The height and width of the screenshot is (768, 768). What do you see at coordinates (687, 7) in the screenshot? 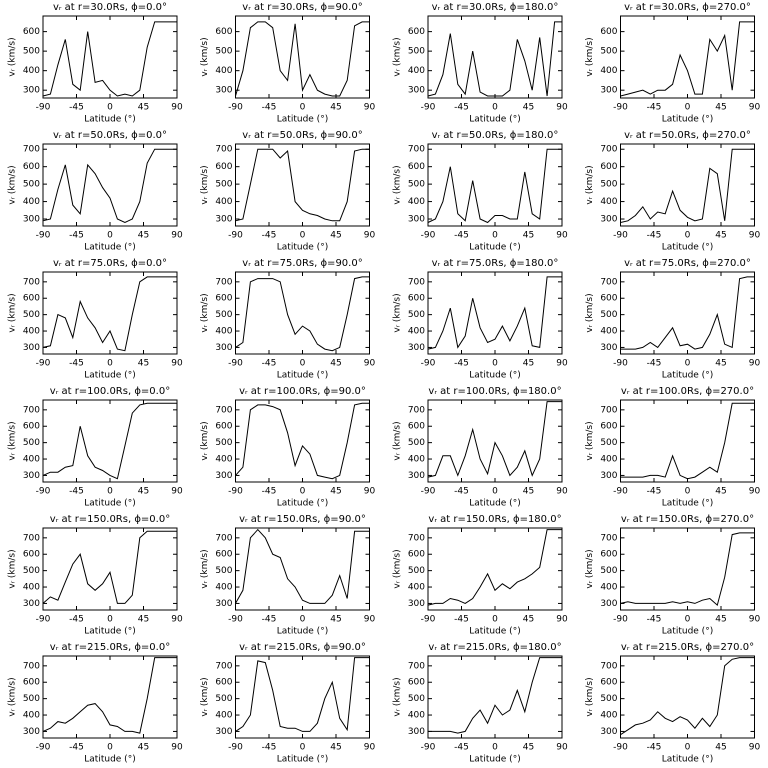
I see `panel-title: vᵣ at r=30.0Rs, ϕ=270.0°` at bounding box center [687, 7].